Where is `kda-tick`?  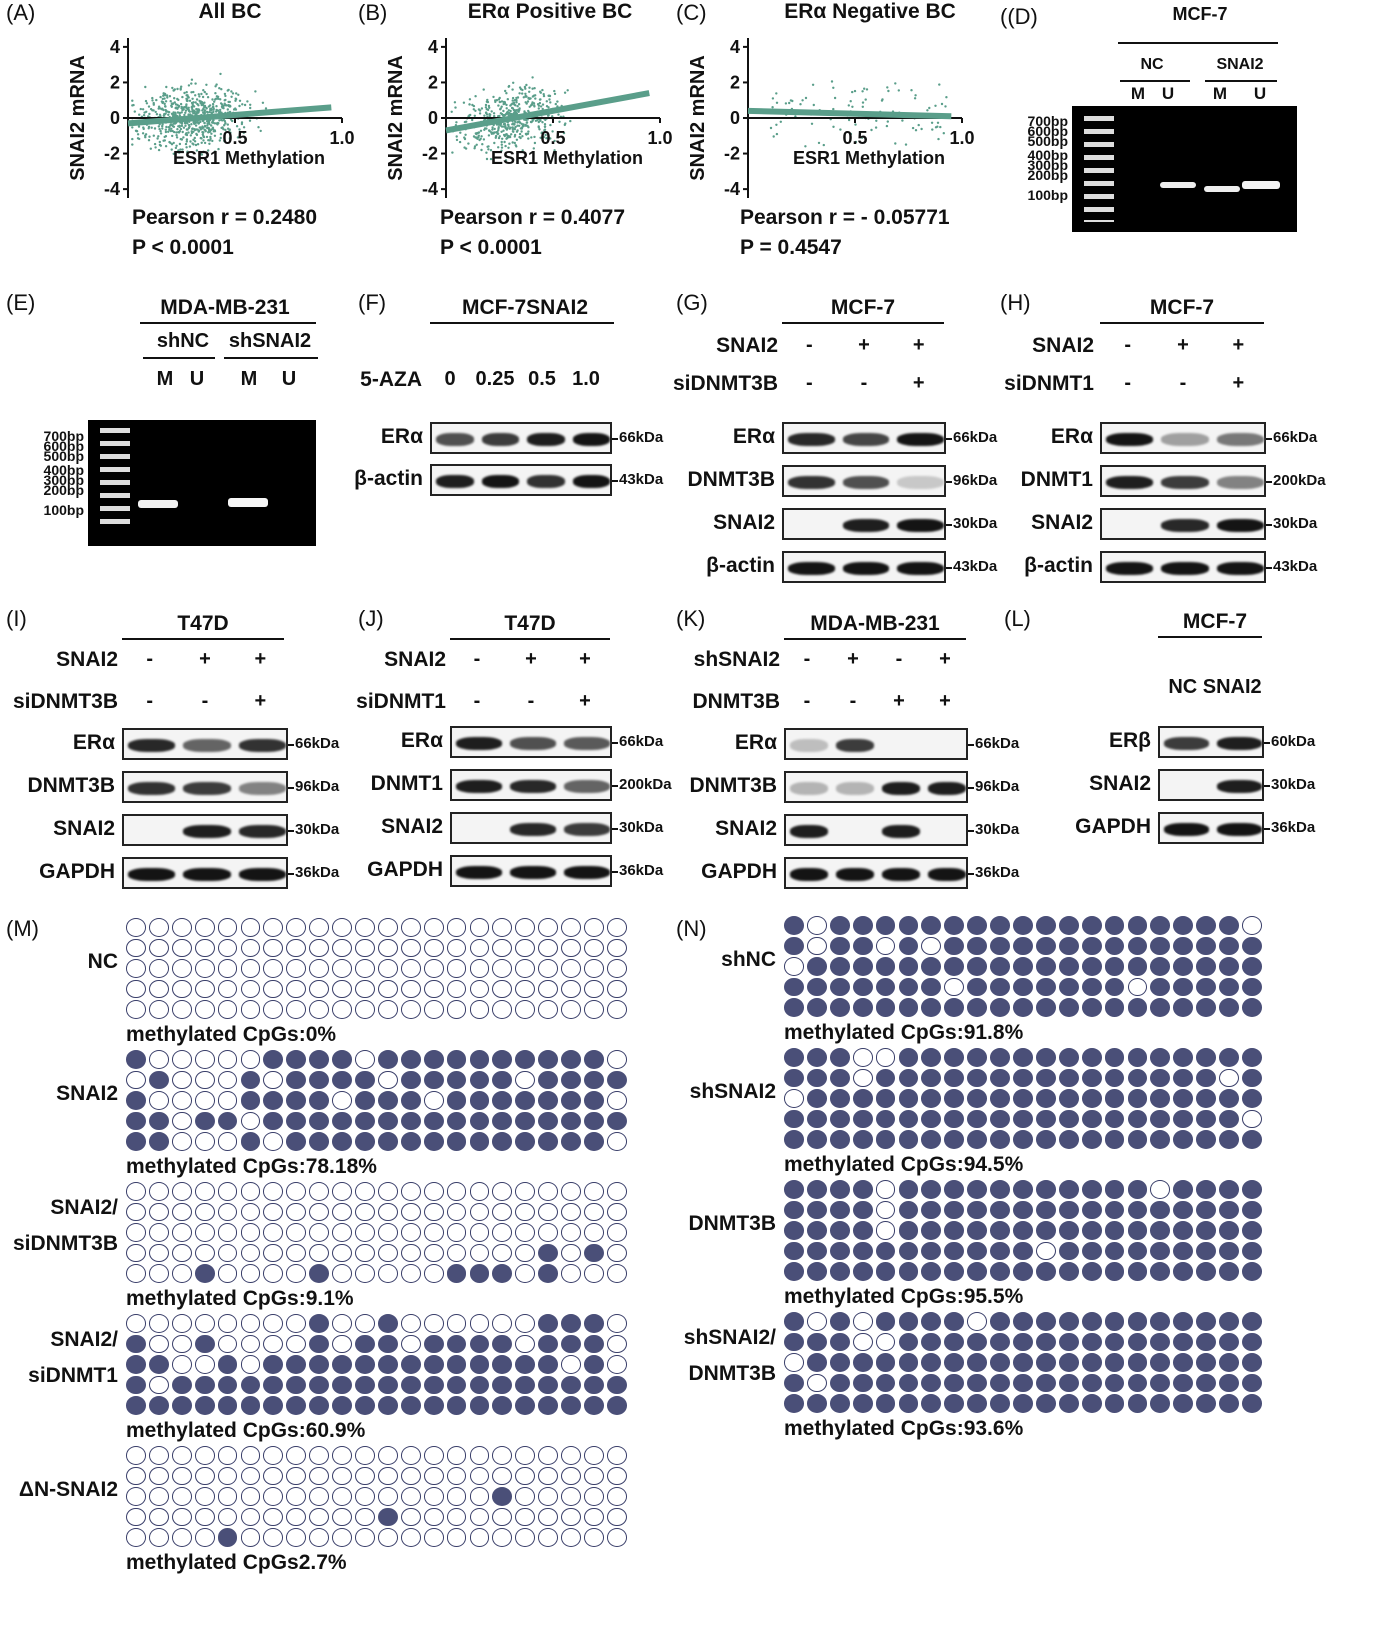 kda-tick is located at coordinates (949, 439).